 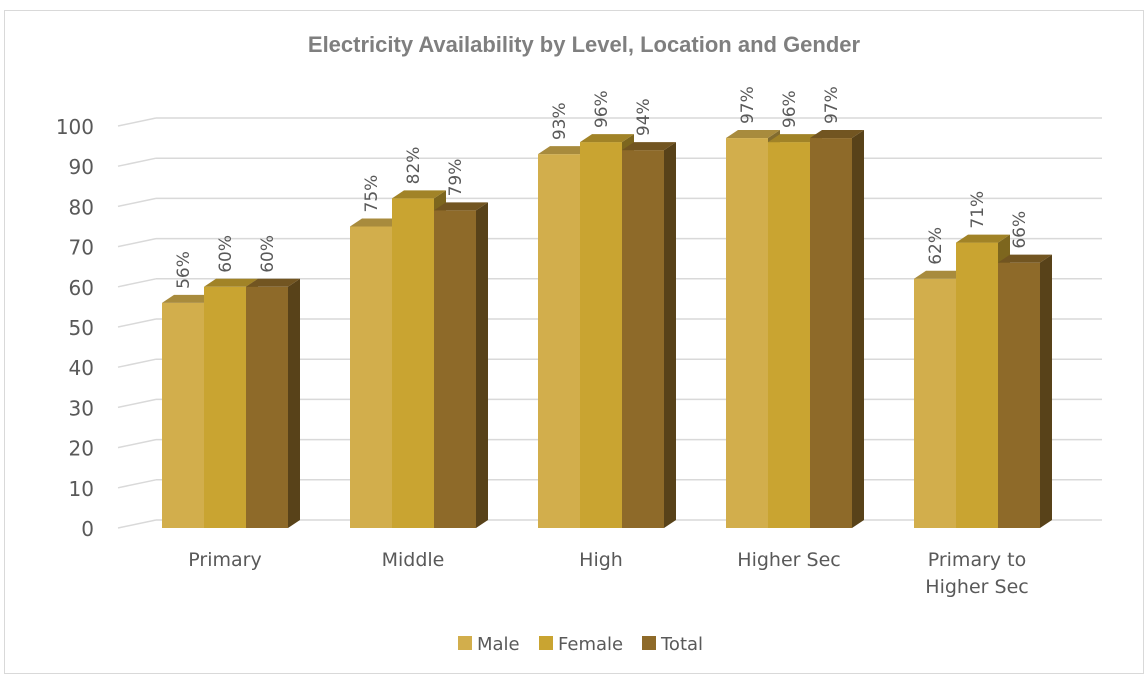 What do you see at coordinates (81, 167) in the screenshot?
I see `y-tick-label: 90` at bounding box center [81, 167].